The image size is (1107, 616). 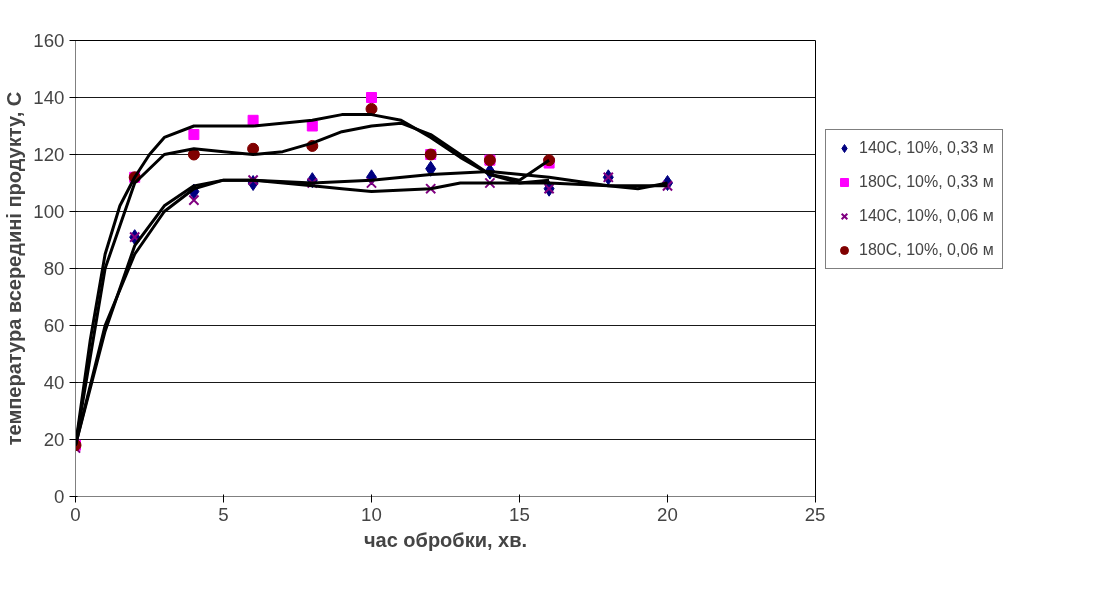 What do you see at coordinates (926, 216) in the screenshot?
I see `legend-label: 140С, 10%, 0,06 м` at bounding box center [926, 216].